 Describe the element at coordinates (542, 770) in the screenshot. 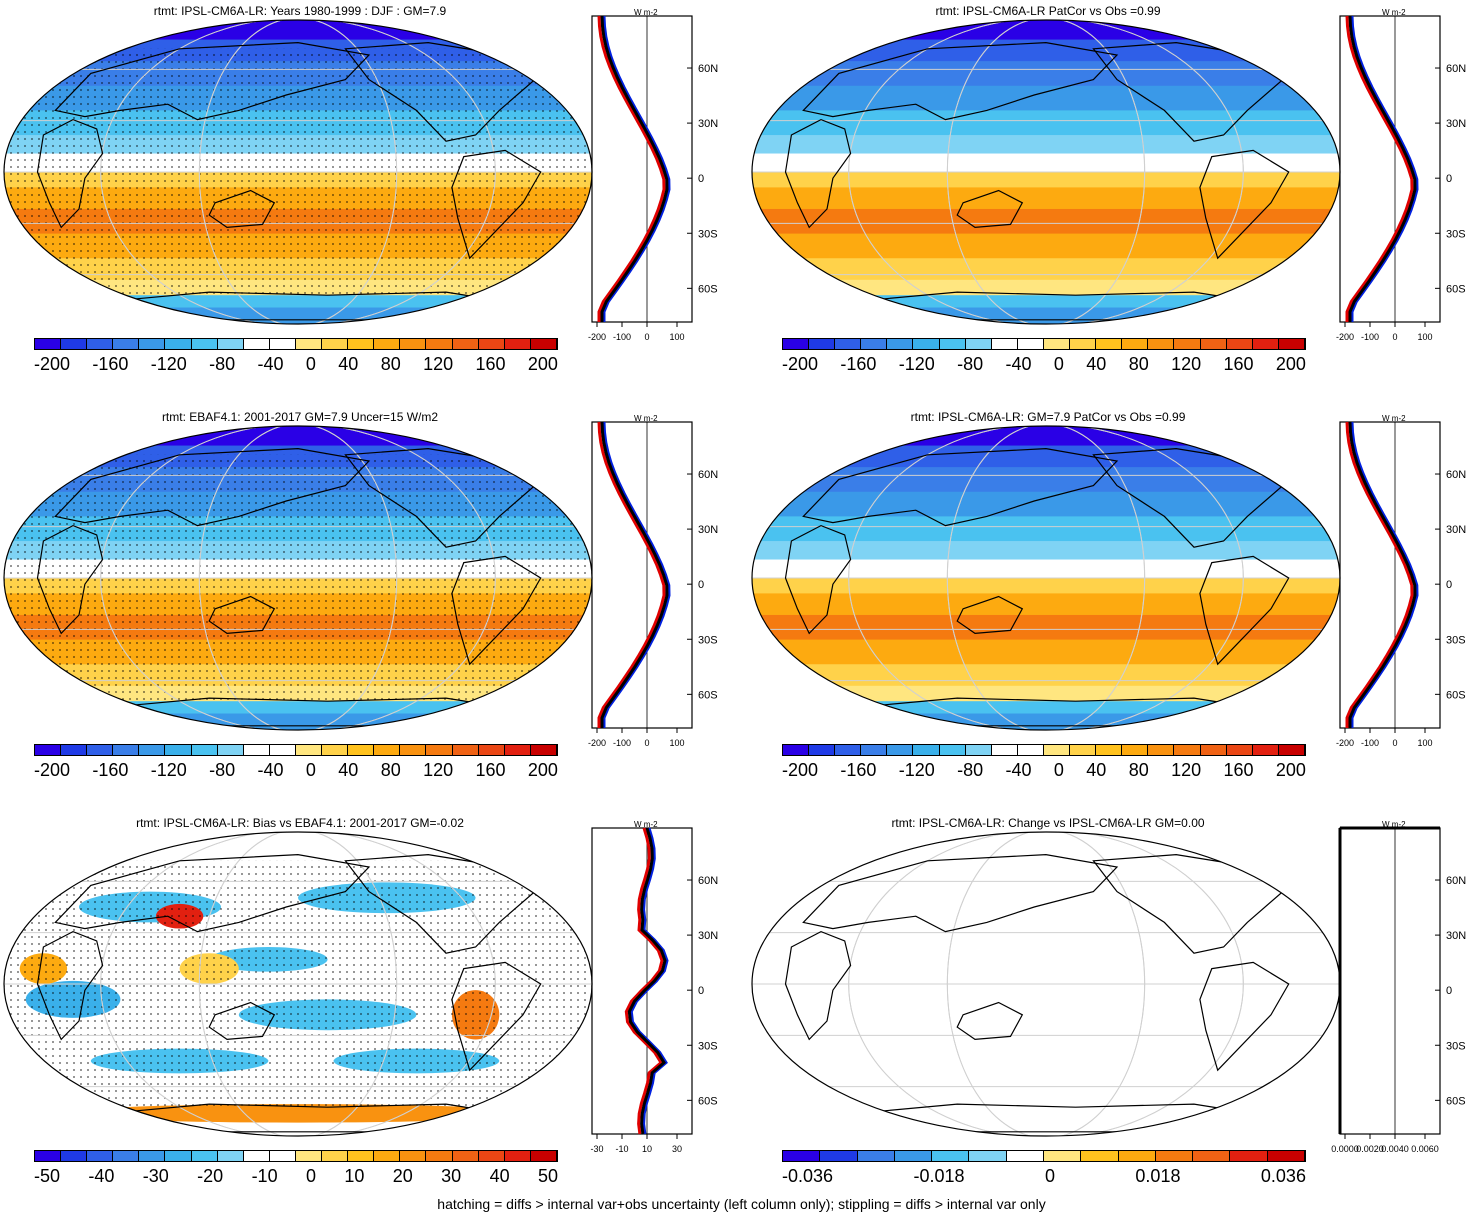

I see `colorbar-tick-label: 200` at that location.